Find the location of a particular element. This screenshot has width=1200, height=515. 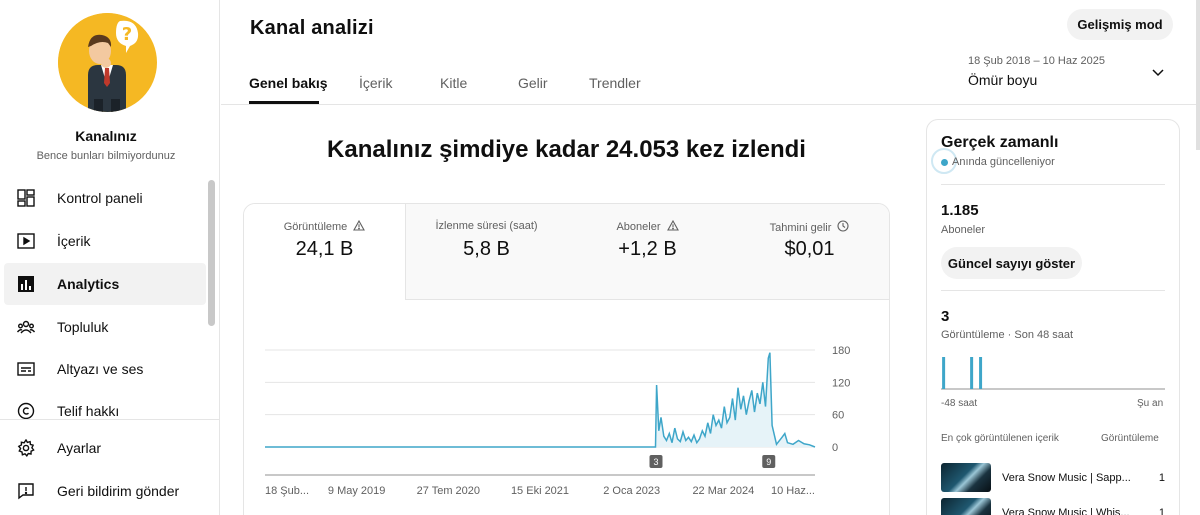

date-range-text: 18 Şub 2018 – 10 Haz 2025 is located at coordinates (1037, 61).